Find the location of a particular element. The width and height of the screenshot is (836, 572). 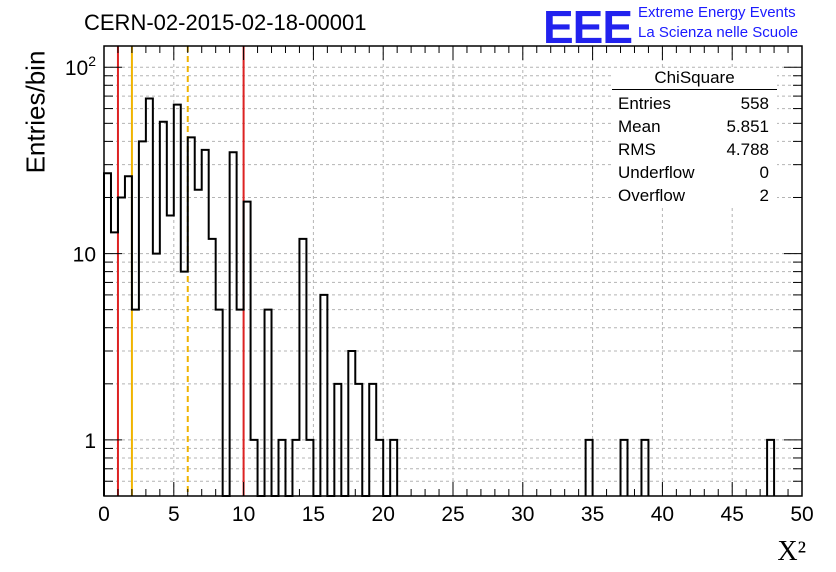

y-tick-exponent: 2 is located at coordinates (92, 61).